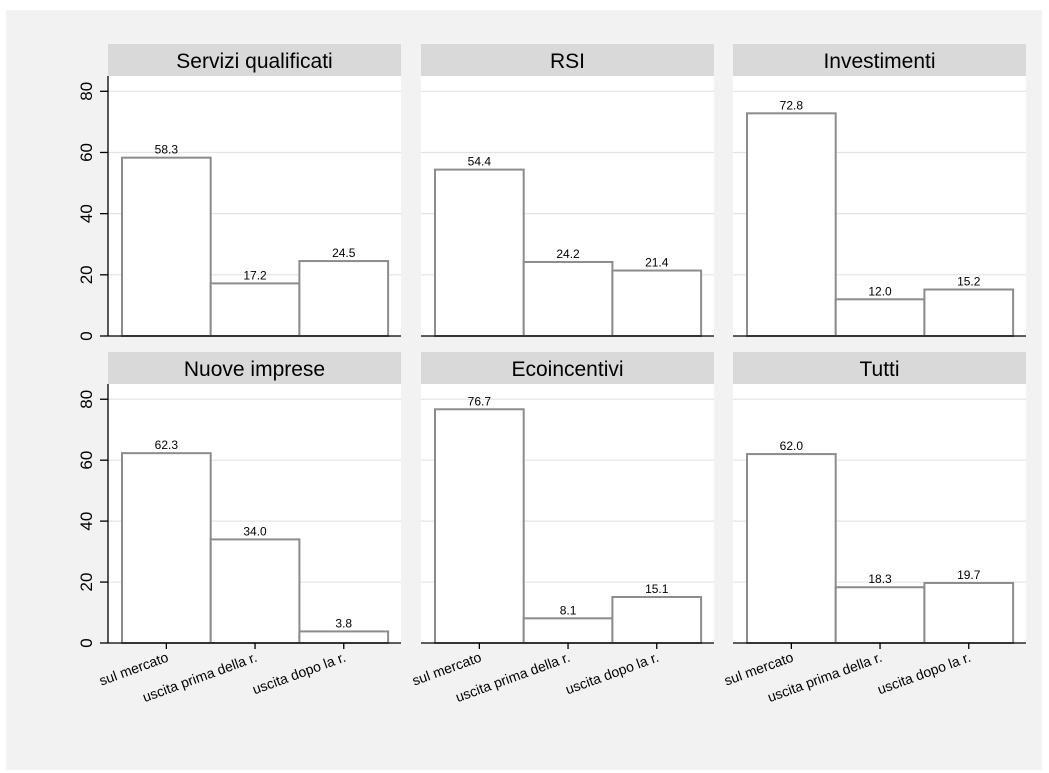  What do you see at coordinates (344, 253) in the screenshot?
I see `bar-value-label: 24.5` at bounding box center [344, 253].